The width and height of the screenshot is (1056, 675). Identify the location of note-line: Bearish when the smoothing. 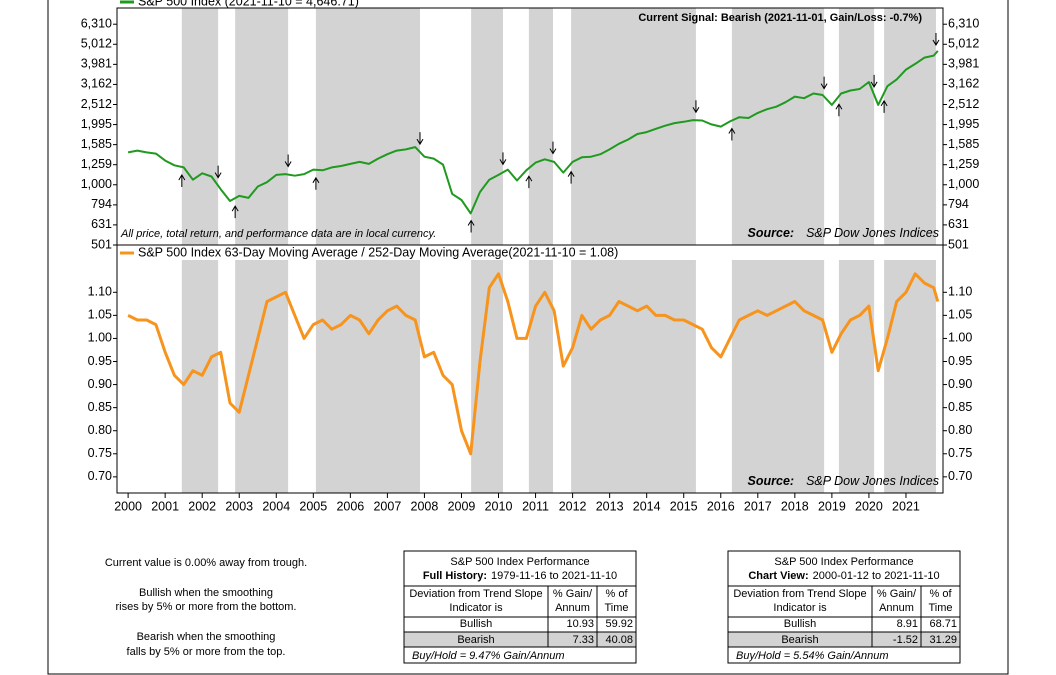
(206, 637).